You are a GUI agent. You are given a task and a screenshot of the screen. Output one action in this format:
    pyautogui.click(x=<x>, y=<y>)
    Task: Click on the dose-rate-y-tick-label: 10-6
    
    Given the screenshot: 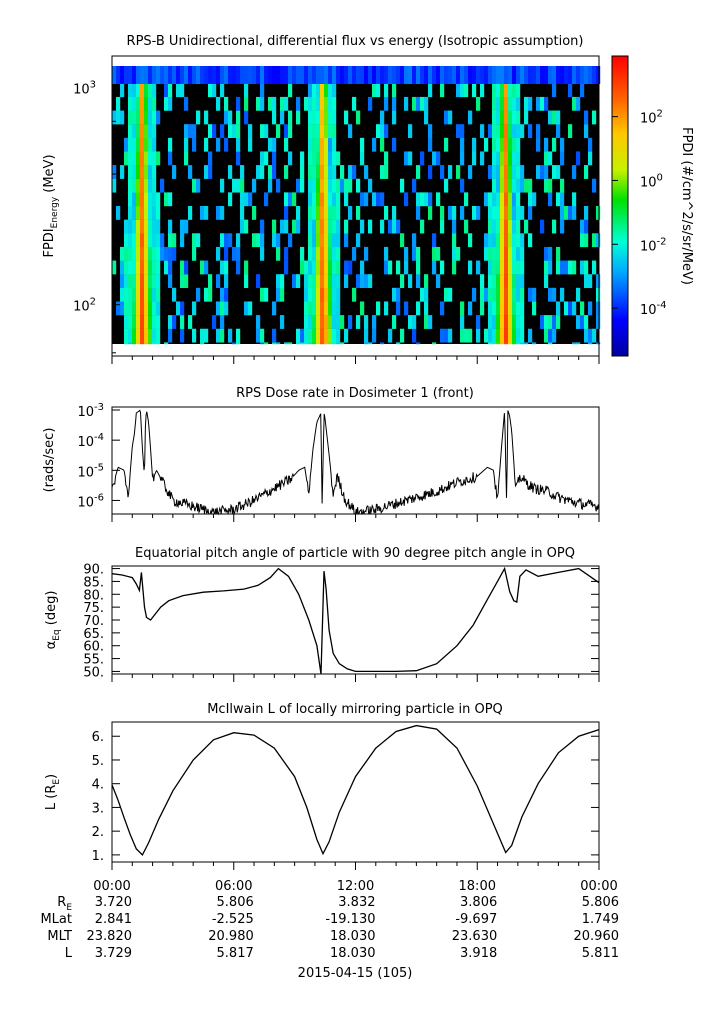 What is the action you would take?
    pyautogui.click(x=90, y=501)
    